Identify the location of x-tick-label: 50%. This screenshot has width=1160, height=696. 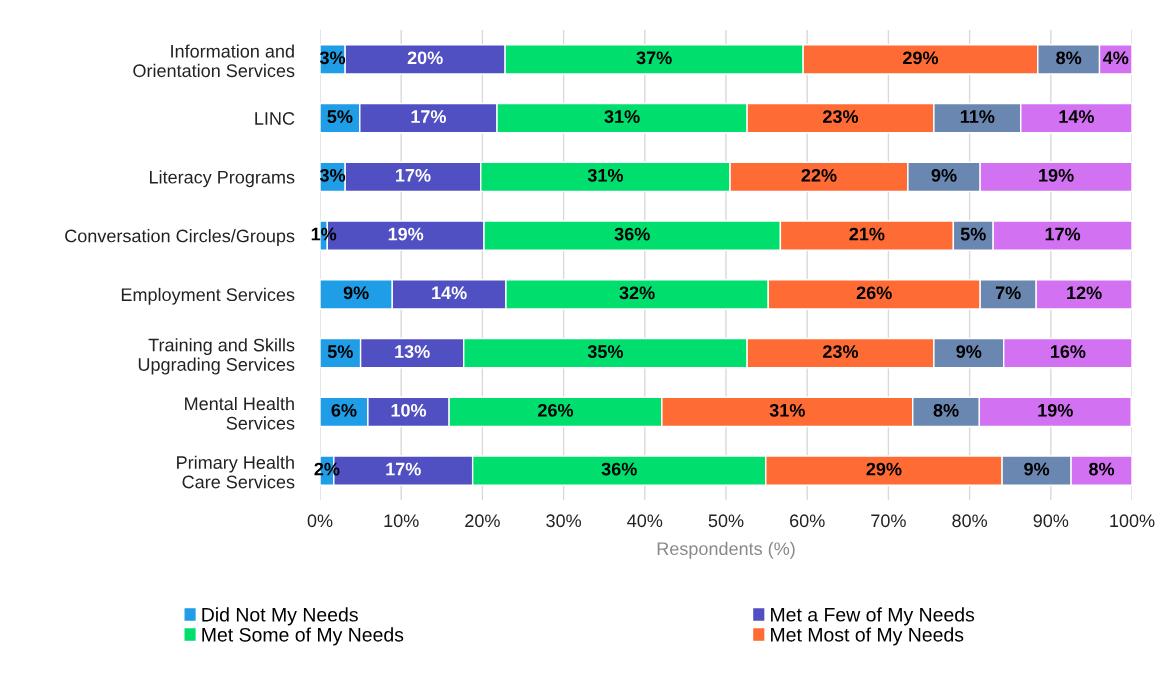
(726, 521).